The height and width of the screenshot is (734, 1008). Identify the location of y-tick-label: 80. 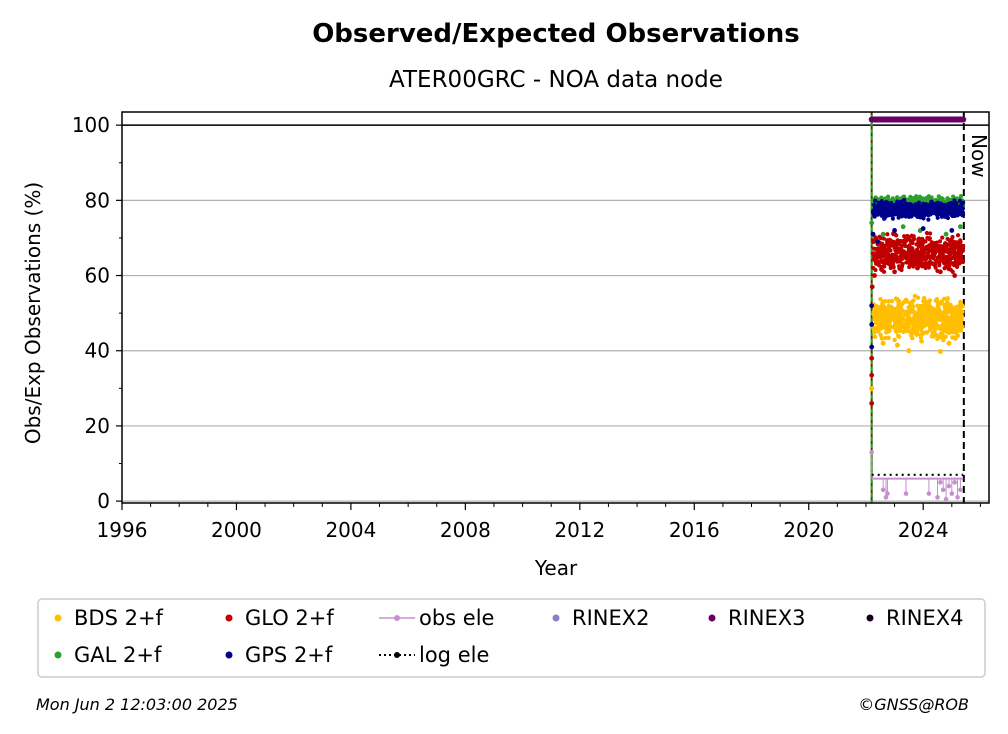
(97, 200).